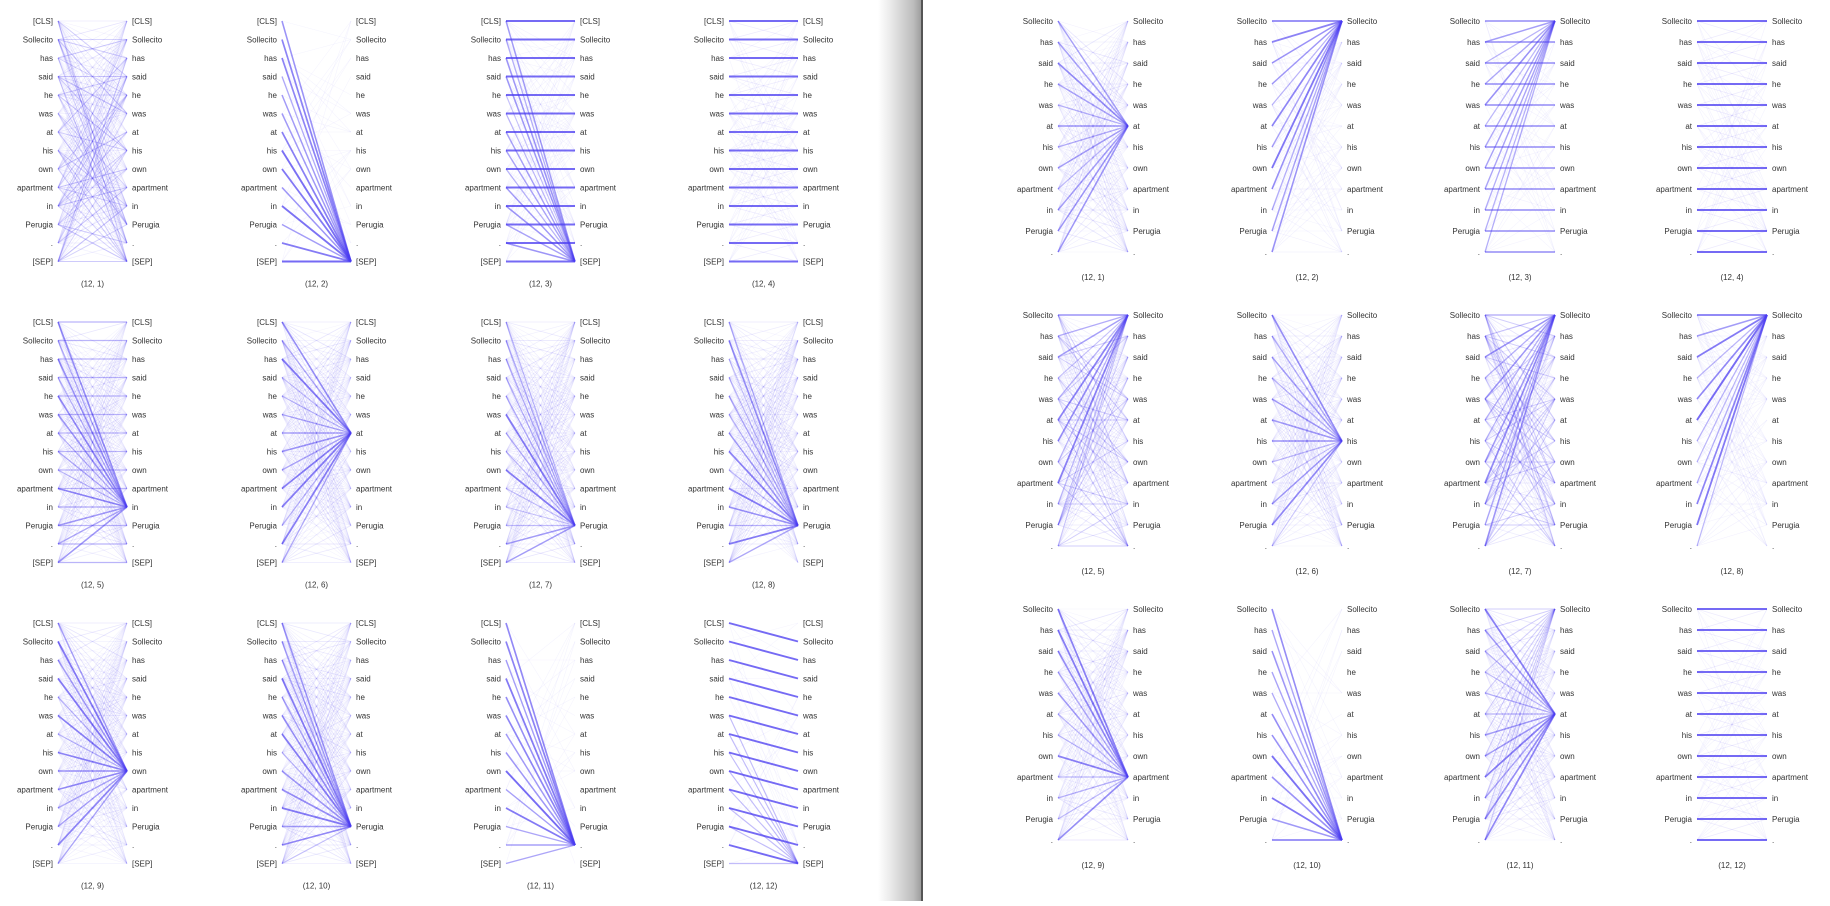 This screenshot has width=1830, height=906. Describe the element at coordinates (1136, 420) in the screenshot. I see `token-label-right: at` at that location.